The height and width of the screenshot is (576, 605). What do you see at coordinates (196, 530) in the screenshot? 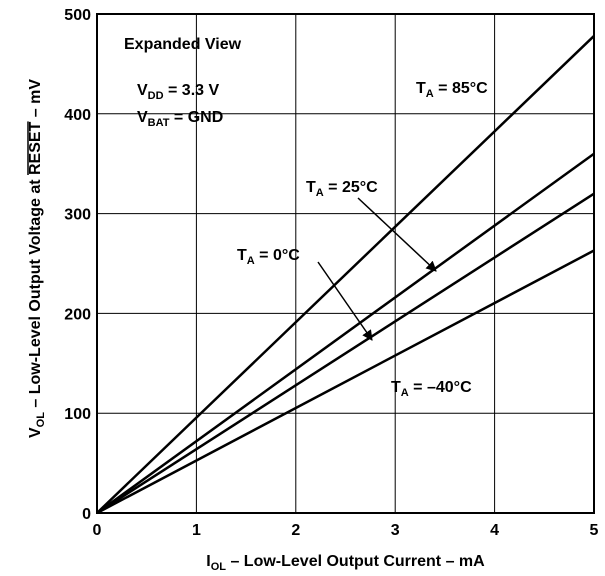
I see `x-tick-label: 1` at bounding box center [196, 530].